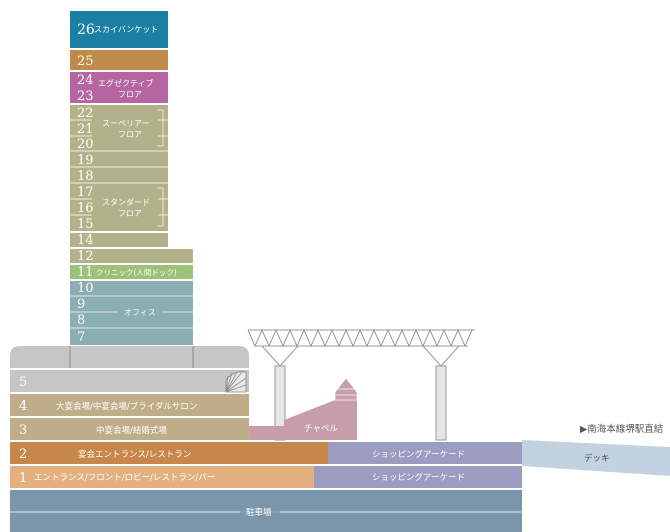 Image resolution: width=670 pixels, height=532 pixels. What do you see at coordinates (86, 30) in the screenshot?
I see `floor-26-number: 26` at bounding box center [86, 30].